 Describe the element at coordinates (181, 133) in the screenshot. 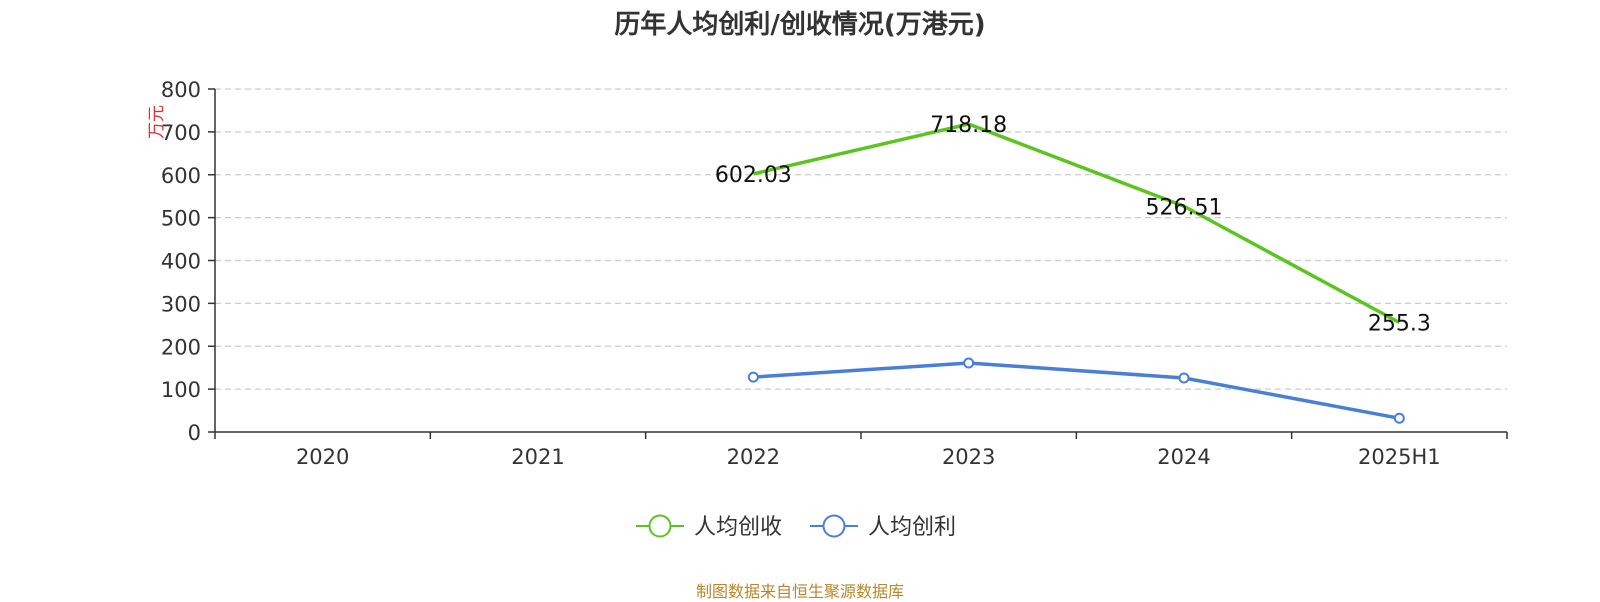

I see `y-tick-label: 700` at that location.